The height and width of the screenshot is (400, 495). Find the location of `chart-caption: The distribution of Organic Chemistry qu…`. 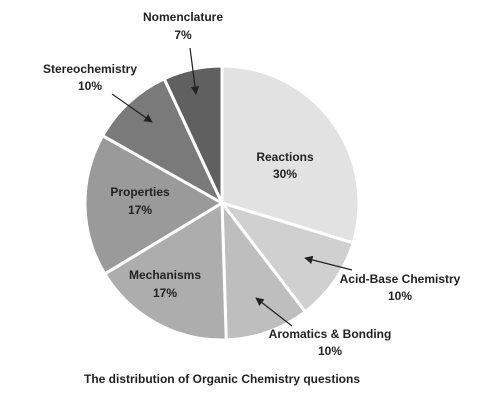

chart-caption: The distribution of Organic Chemistry qu… is located at coordinates (222, 379).